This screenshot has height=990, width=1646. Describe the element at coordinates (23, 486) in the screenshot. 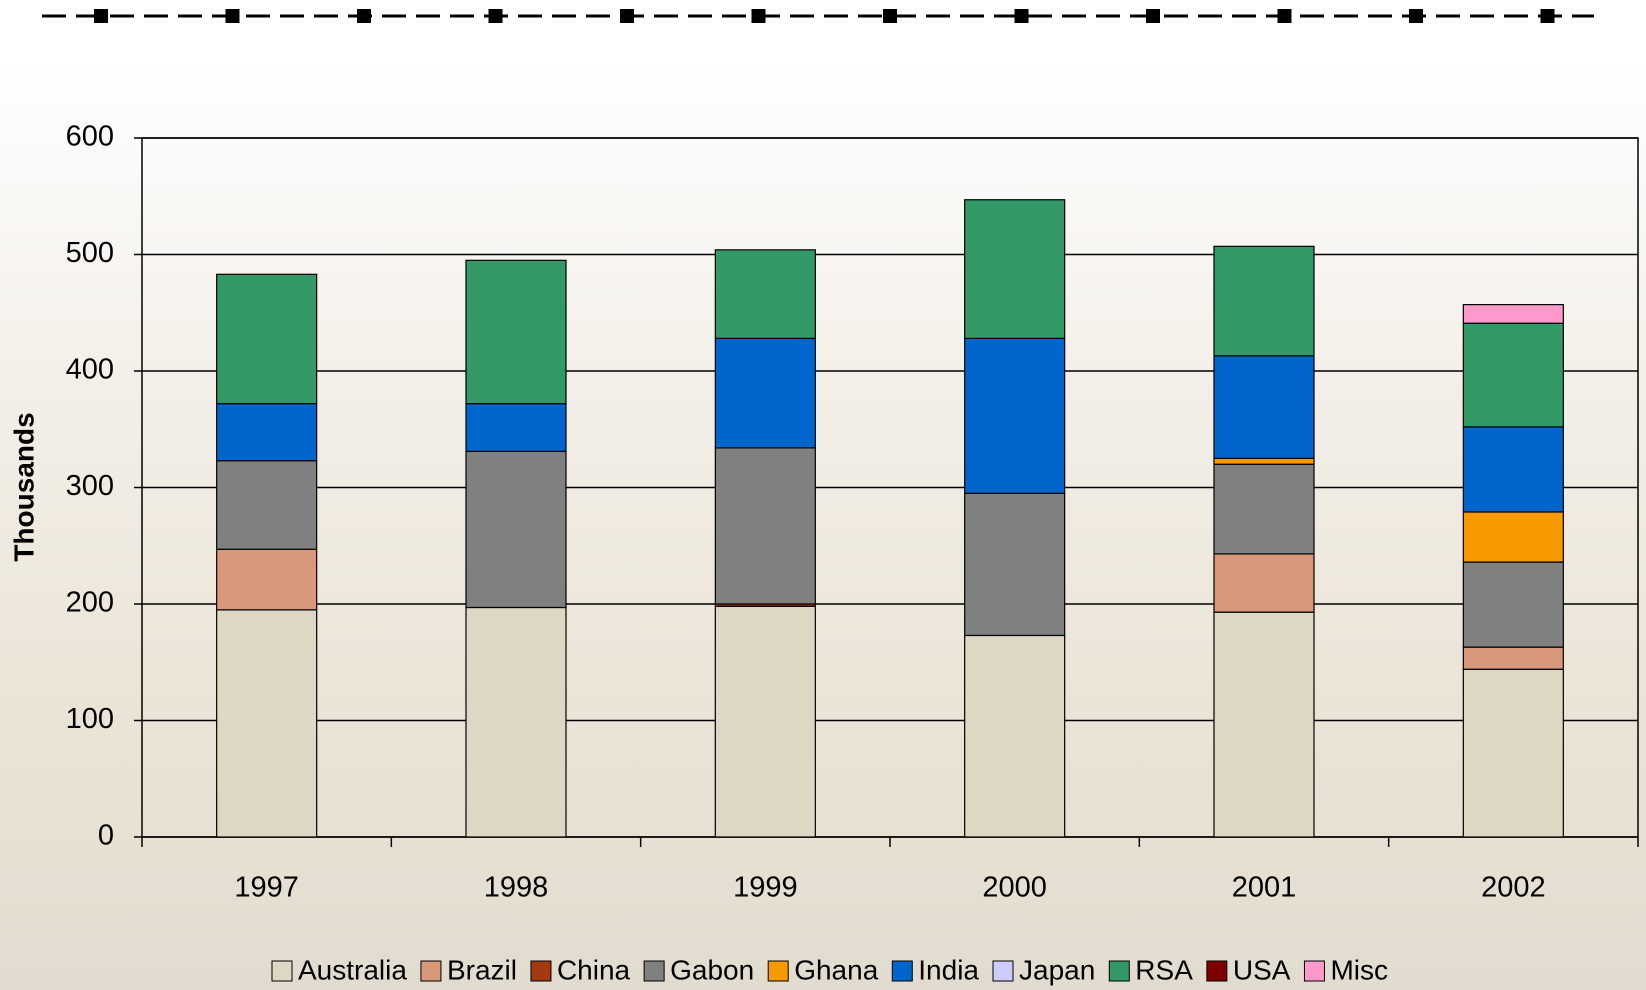

I see `y-axis-label: Thousands` at that location.